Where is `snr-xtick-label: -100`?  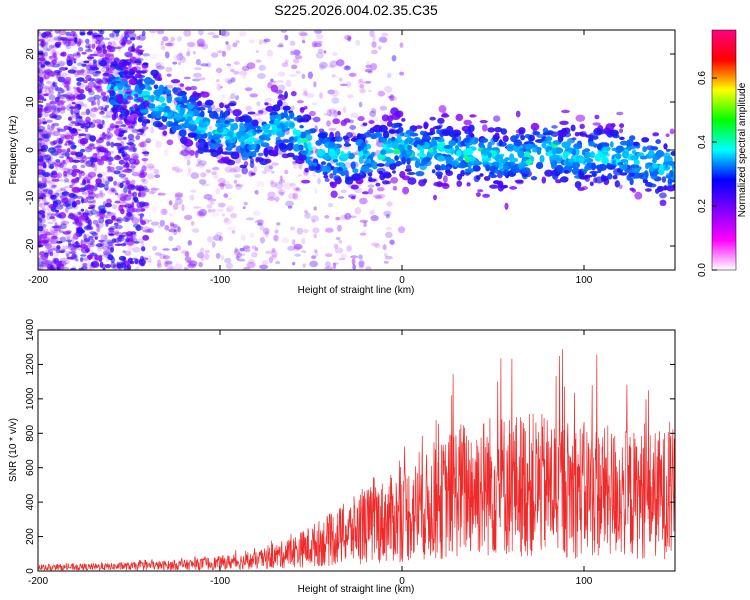
snr-xtick-label: -100 is located at coordinates (220, 581).